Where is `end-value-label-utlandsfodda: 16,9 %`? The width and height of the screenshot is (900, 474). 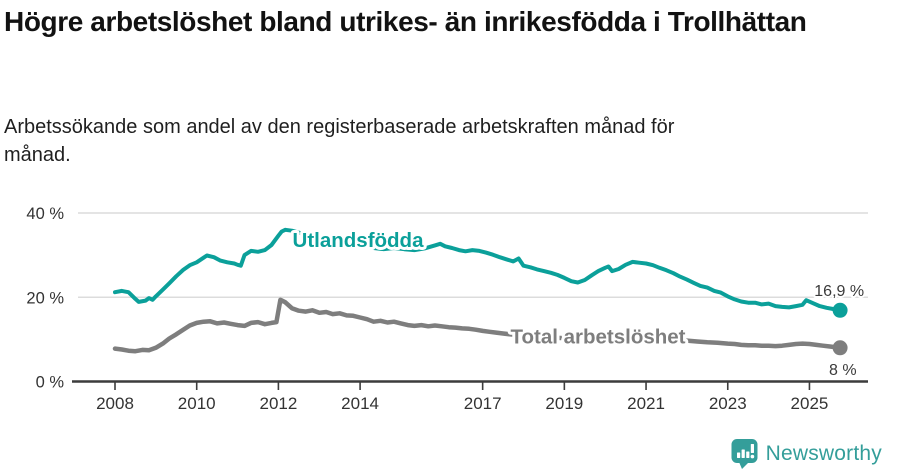
end-value-label-utlandsfodda: 16,9 % is located at coordinates (839, 291).